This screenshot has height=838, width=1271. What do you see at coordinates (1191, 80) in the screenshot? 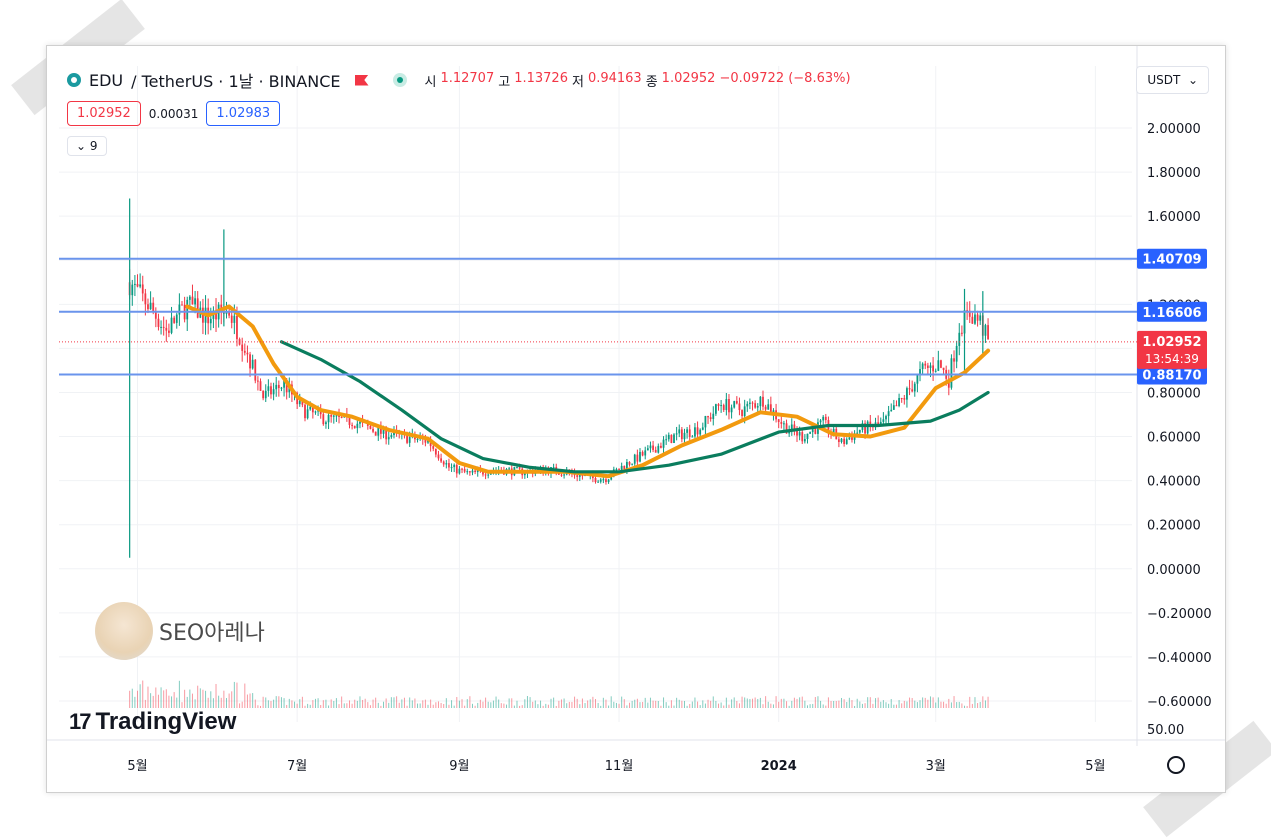
I see `chevron-down-icon: ⌄` at bounding box center [1191, 80].